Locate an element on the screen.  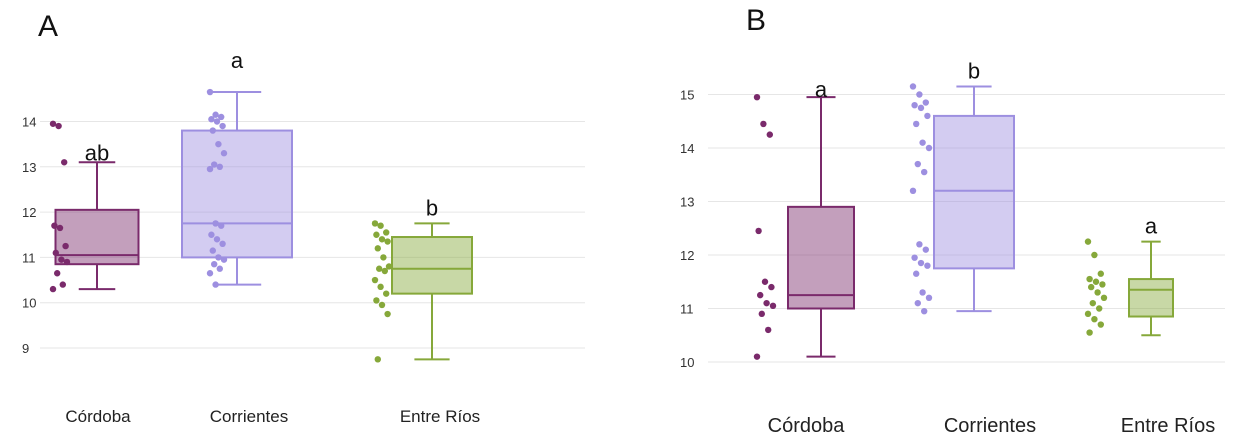
y-tick-label: 13 is located at coordinates (29, 167).